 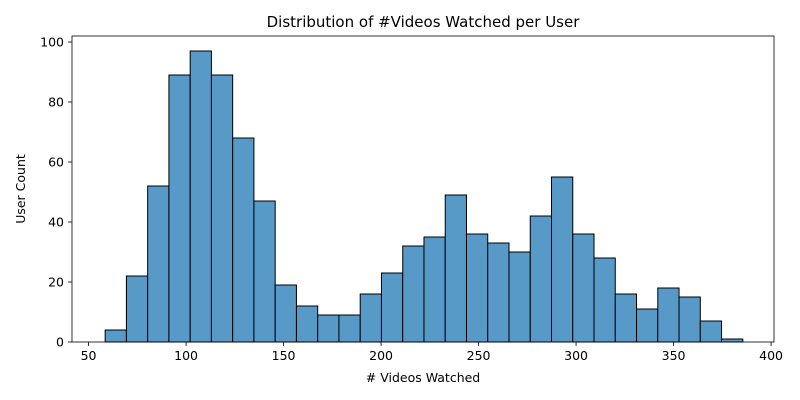 I want to click on x-axis-ticks: 50 100 150 200 250 300 350 400, so click(x=432, y=352).